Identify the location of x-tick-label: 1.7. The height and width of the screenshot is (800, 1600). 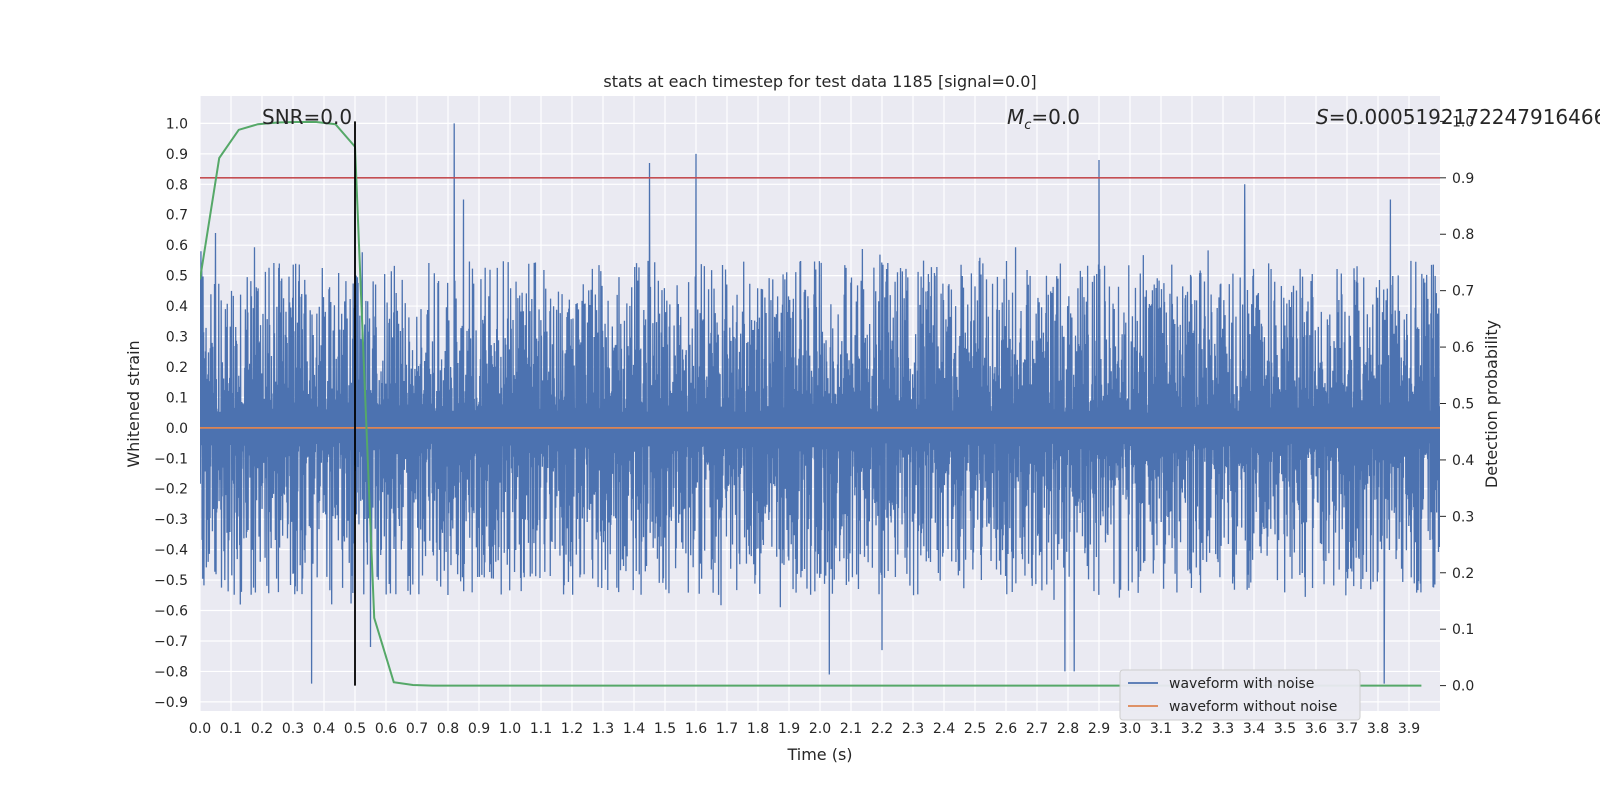
(727, 729).